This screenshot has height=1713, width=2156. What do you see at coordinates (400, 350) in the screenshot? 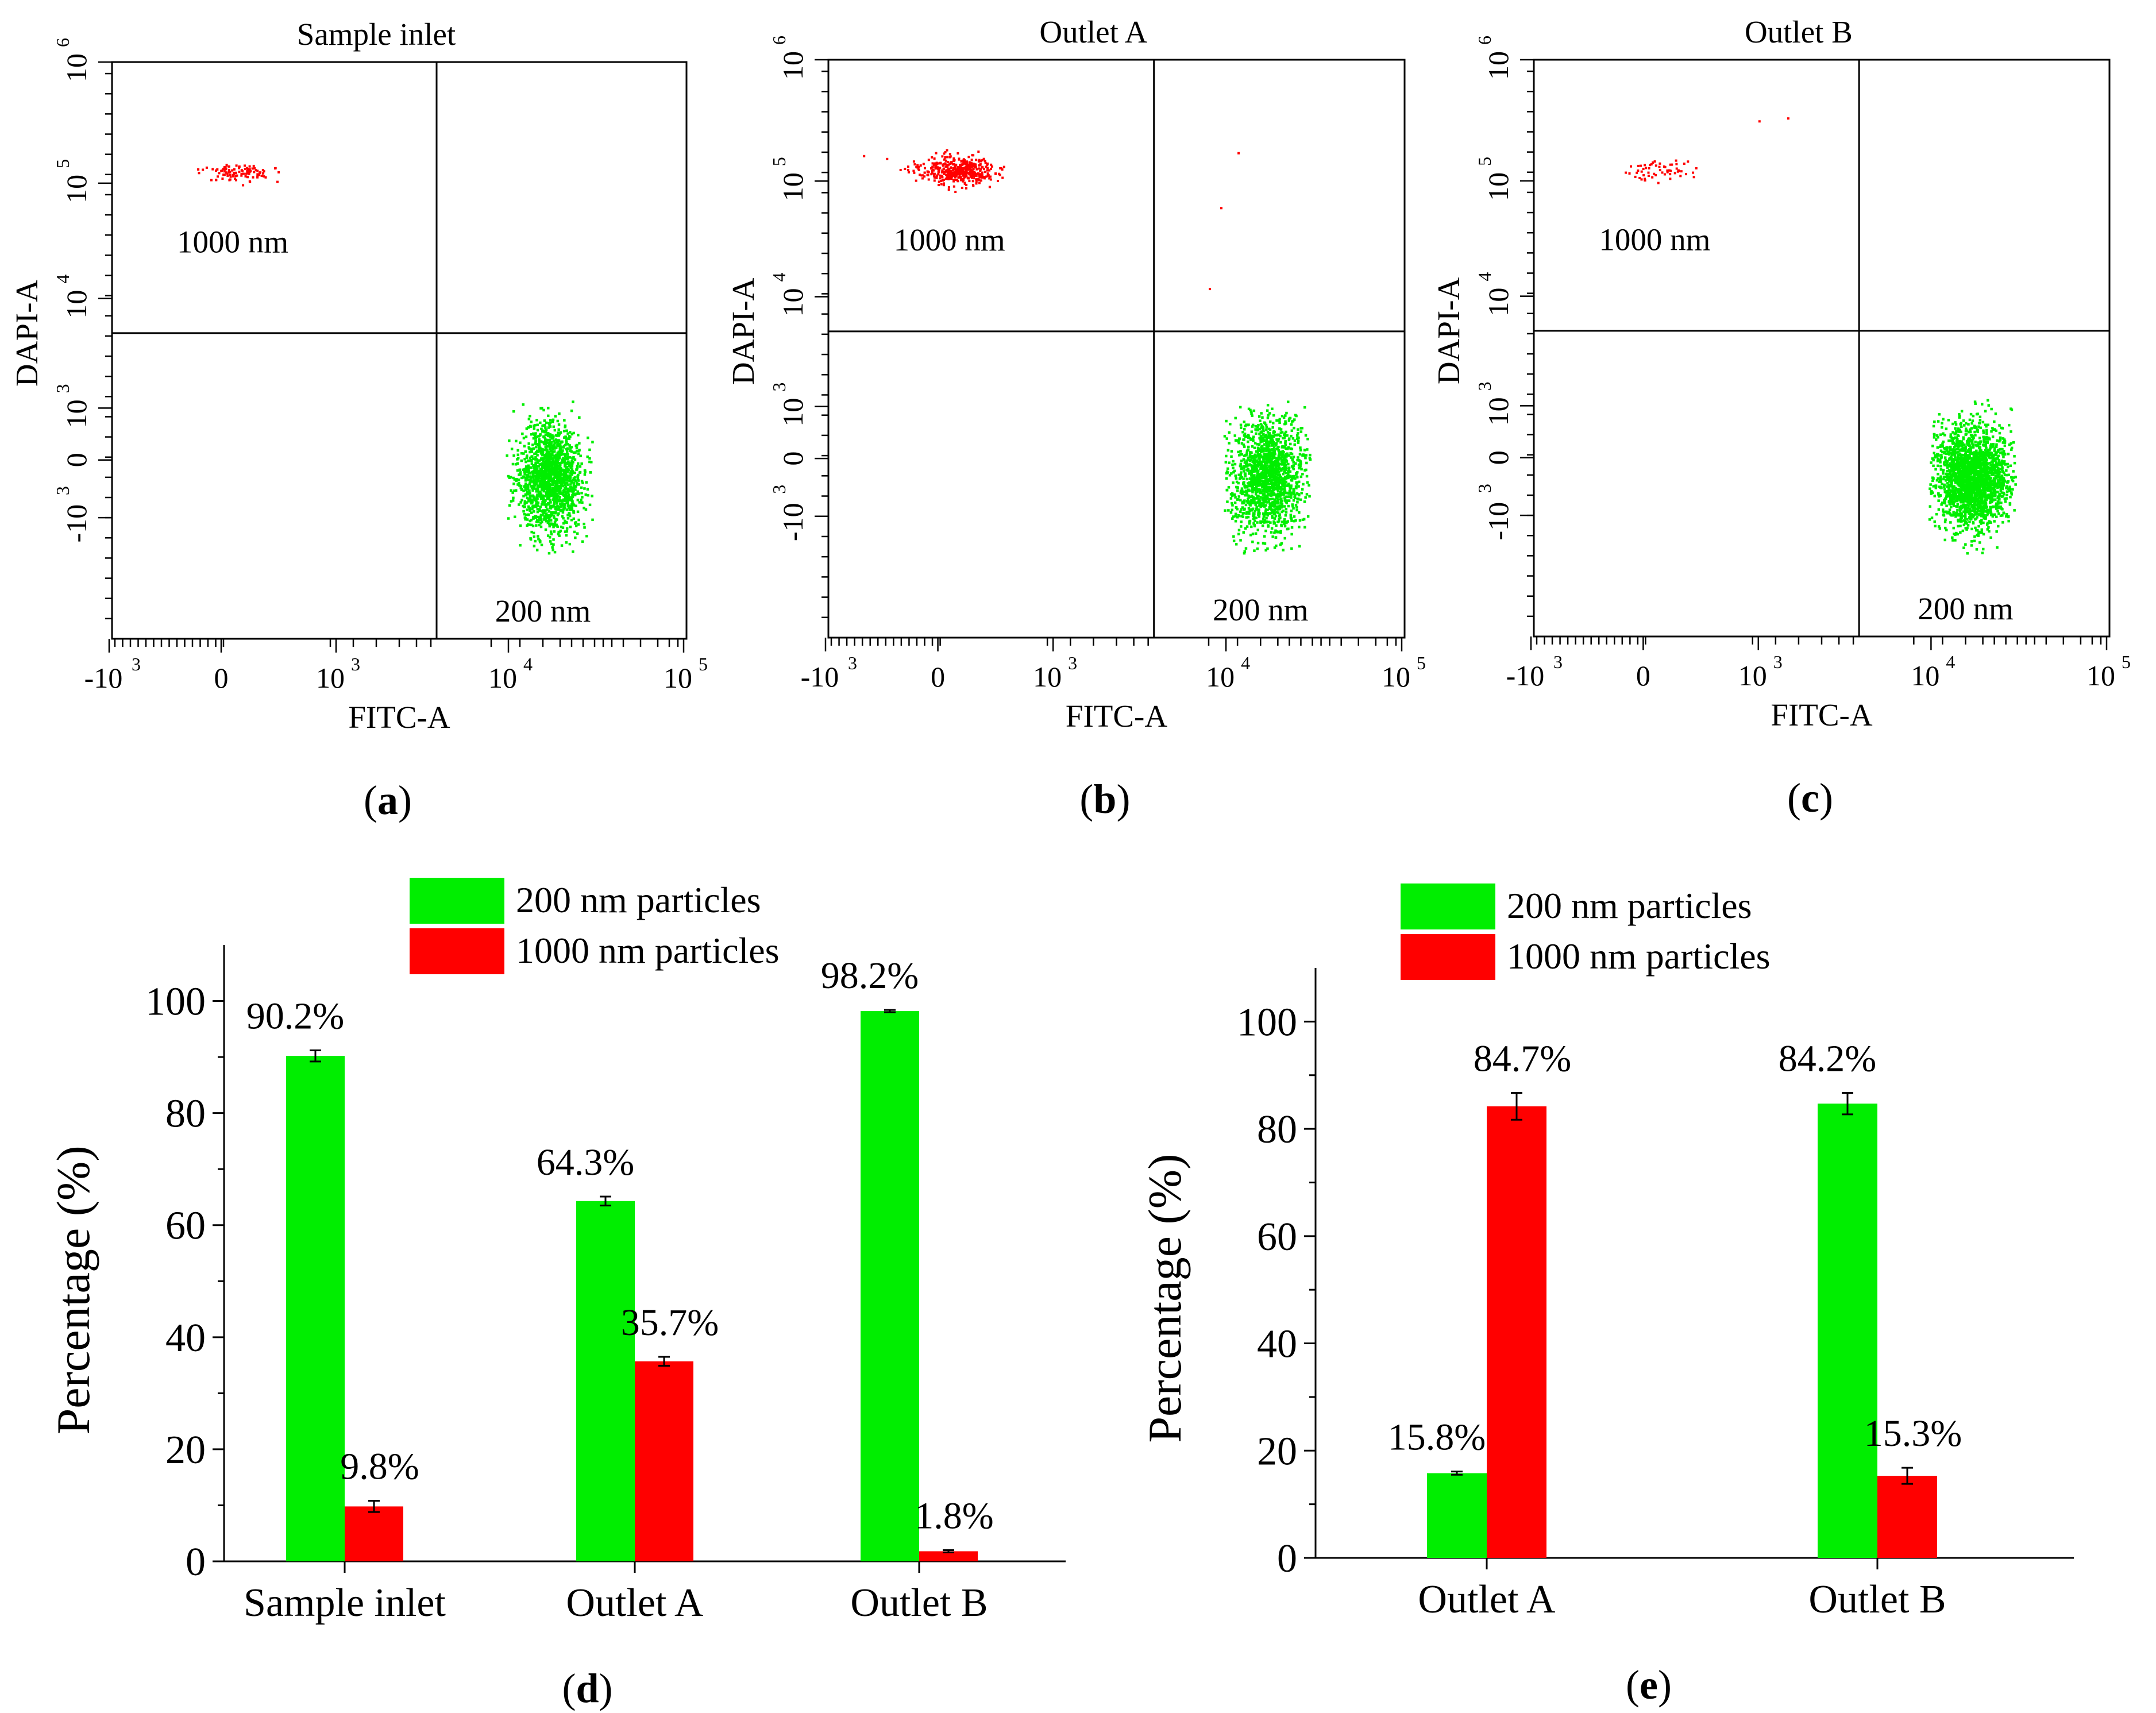
I see `plot-frame` at bounding box center [400, 350].